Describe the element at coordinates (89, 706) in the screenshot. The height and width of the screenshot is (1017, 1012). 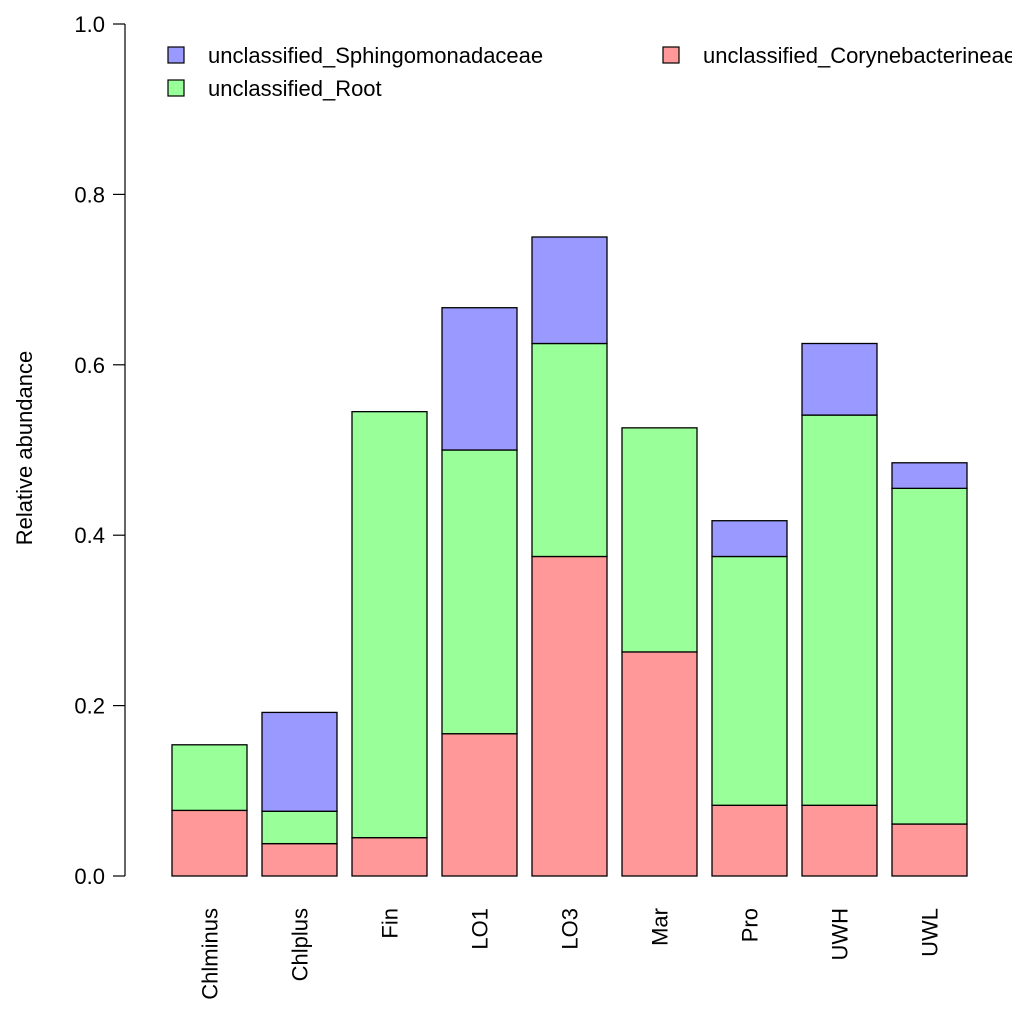
I see `y-tick-label: 0.2` at that location.